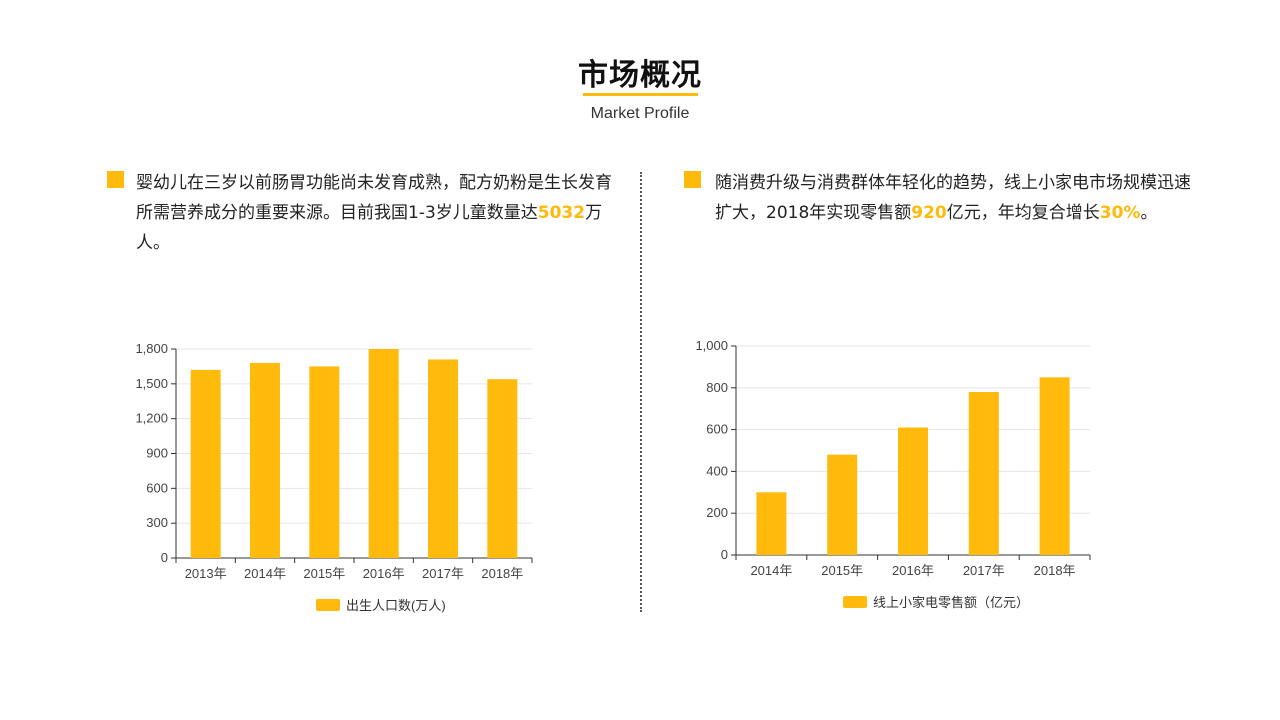 Image resolution: width=1280 pixels, height=720 pixels. Describe the element at coordinates (151, 348) in the screenshot. I see `y-tick-label: 1,800` at that location.